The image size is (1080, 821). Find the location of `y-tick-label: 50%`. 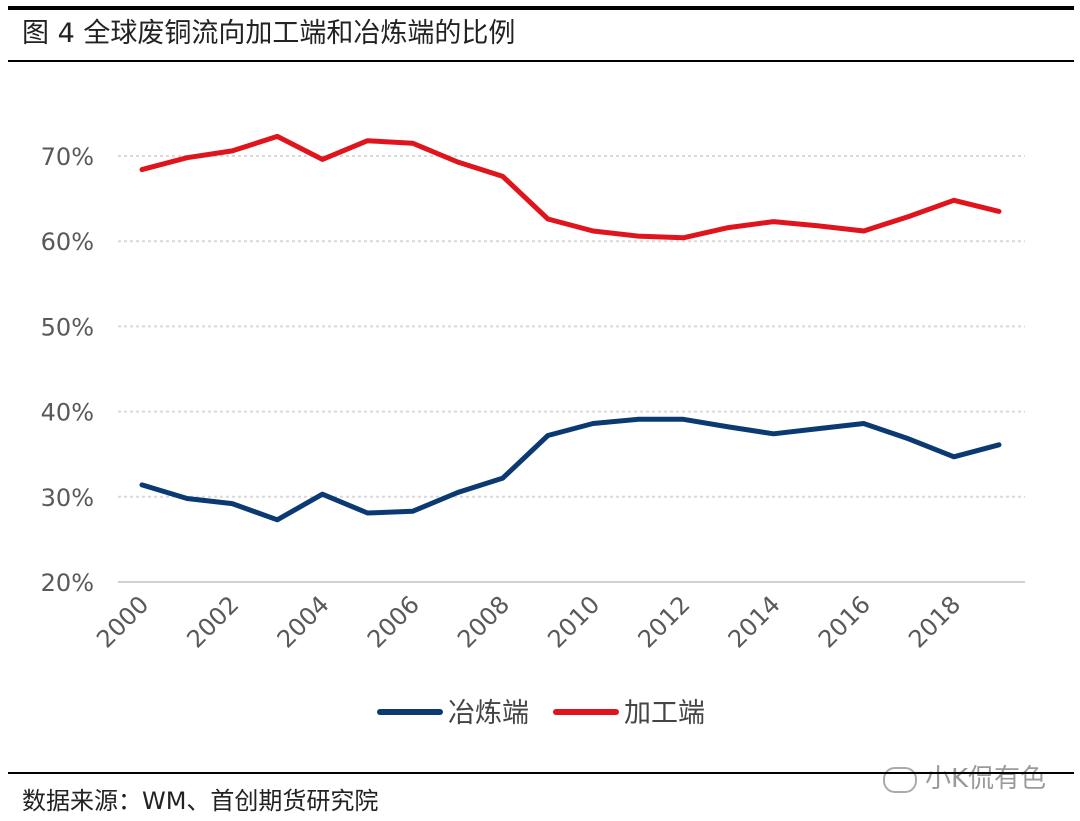

y-tick-label: 50% is located at coordinates (67, 327).